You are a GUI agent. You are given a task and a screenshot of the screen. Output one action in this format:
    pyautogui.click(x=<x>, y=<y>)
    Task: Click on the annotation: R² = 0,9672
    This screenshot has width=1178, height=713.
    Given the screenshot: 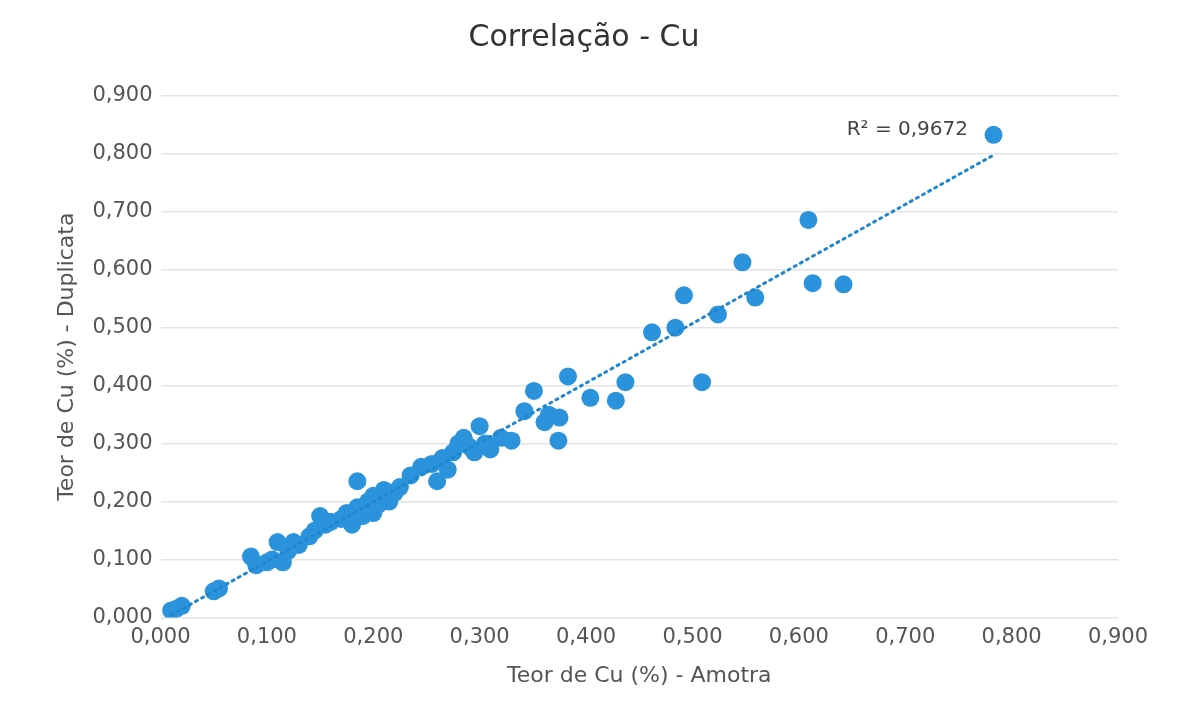 What is the action you would take?
    pyautogui.click(x=907, y=128)
    